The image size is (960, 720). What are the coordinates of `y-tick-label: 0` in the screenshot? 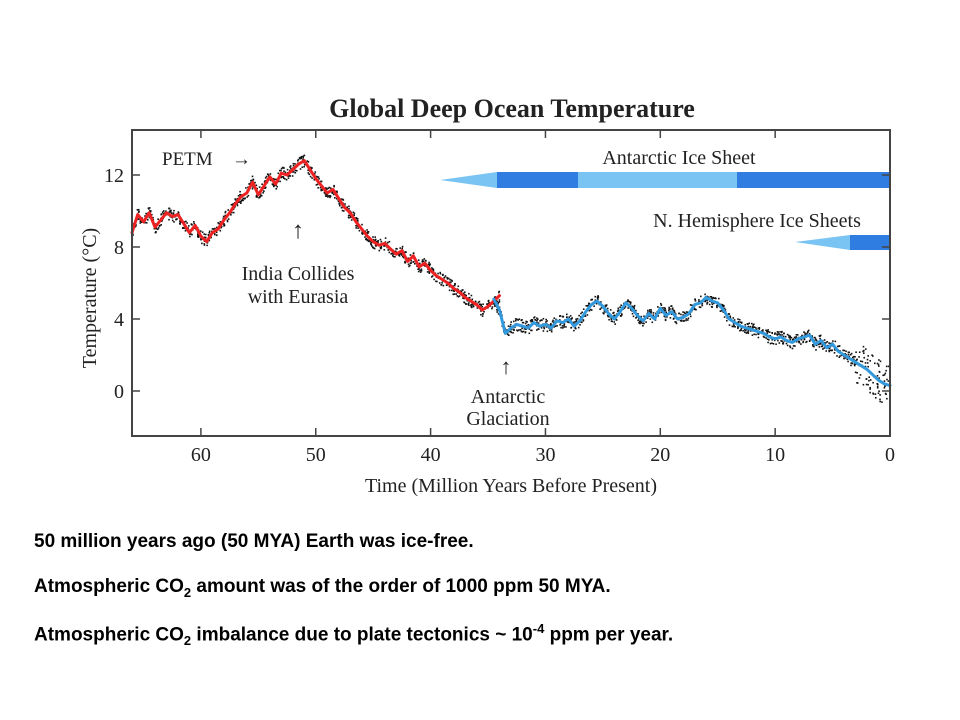 It's located at (119, 392).